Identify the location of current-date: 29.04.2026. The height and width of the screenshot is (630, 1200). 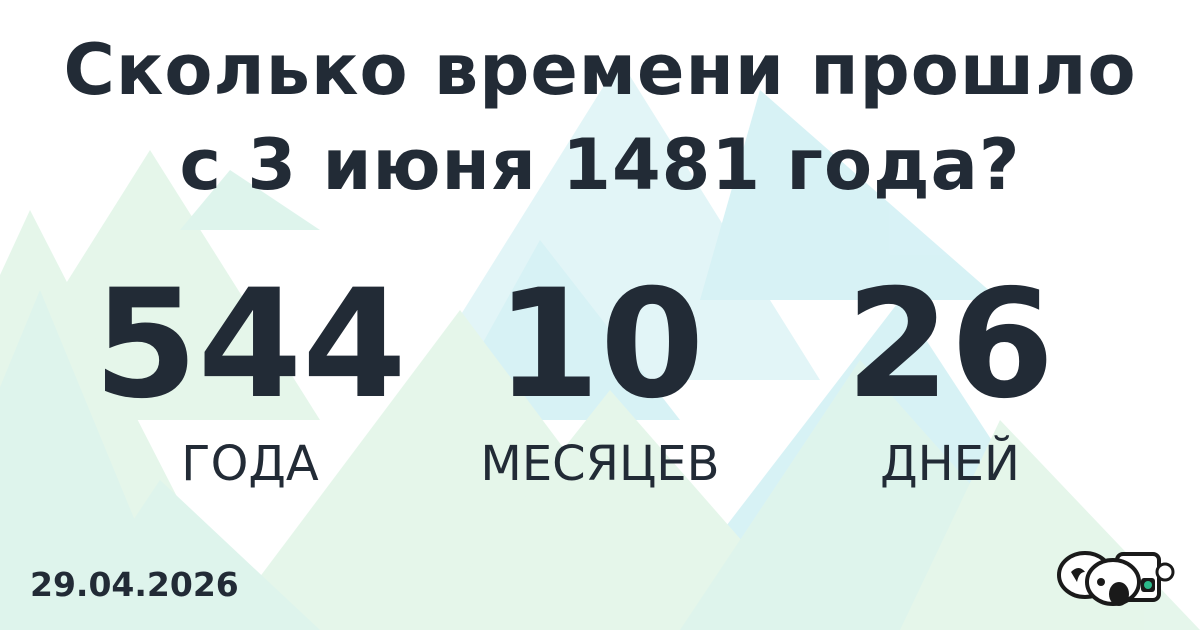
(134, 584).